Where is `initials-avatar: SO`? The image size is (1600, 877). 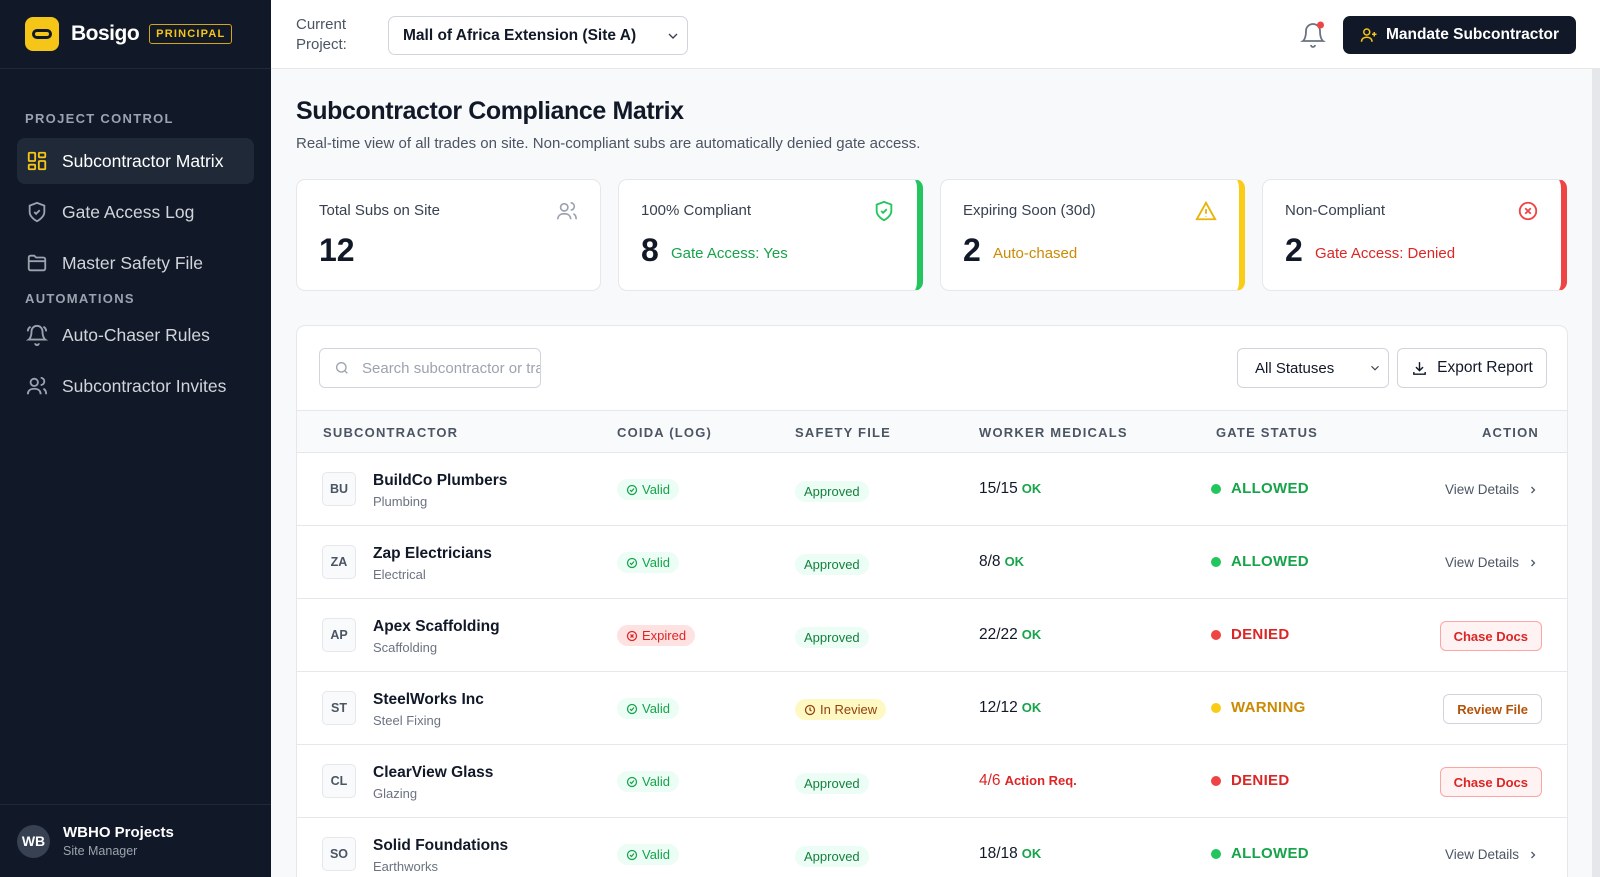
initials-avatar: SO is located at coordinates (339, 854).